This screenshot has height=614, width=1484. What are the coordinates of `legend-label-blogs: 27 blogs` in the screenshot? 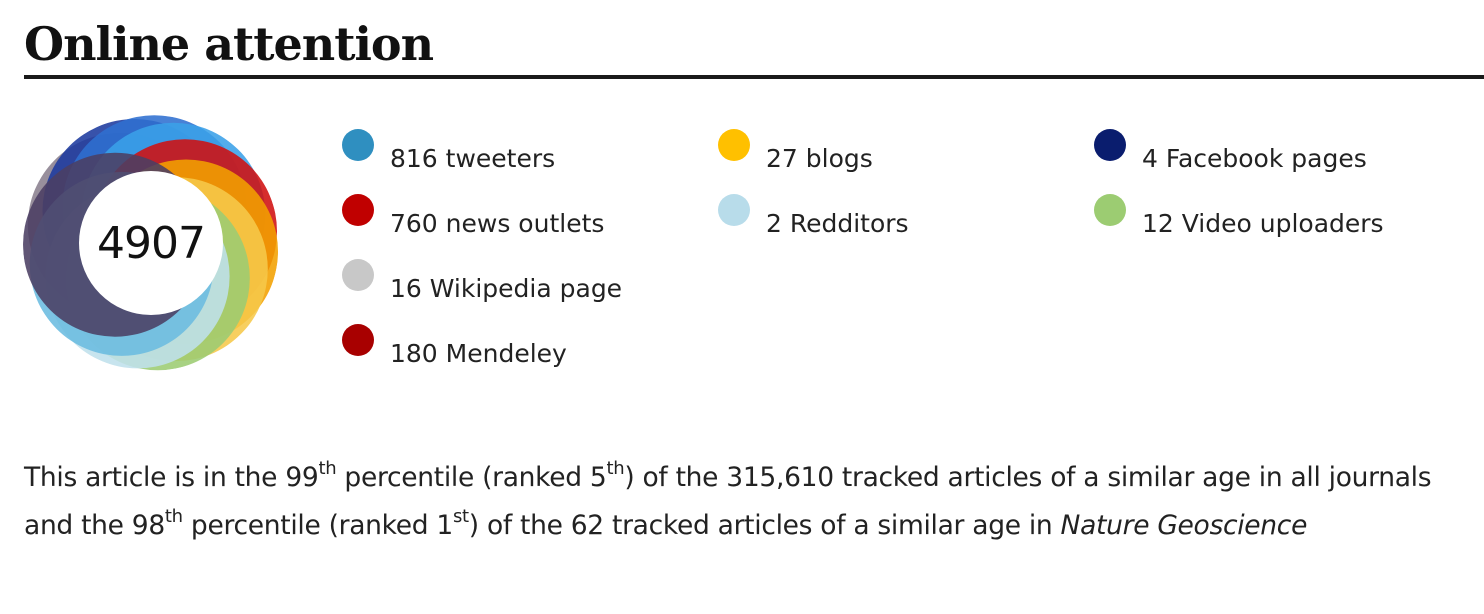 It's located at (819, 158).